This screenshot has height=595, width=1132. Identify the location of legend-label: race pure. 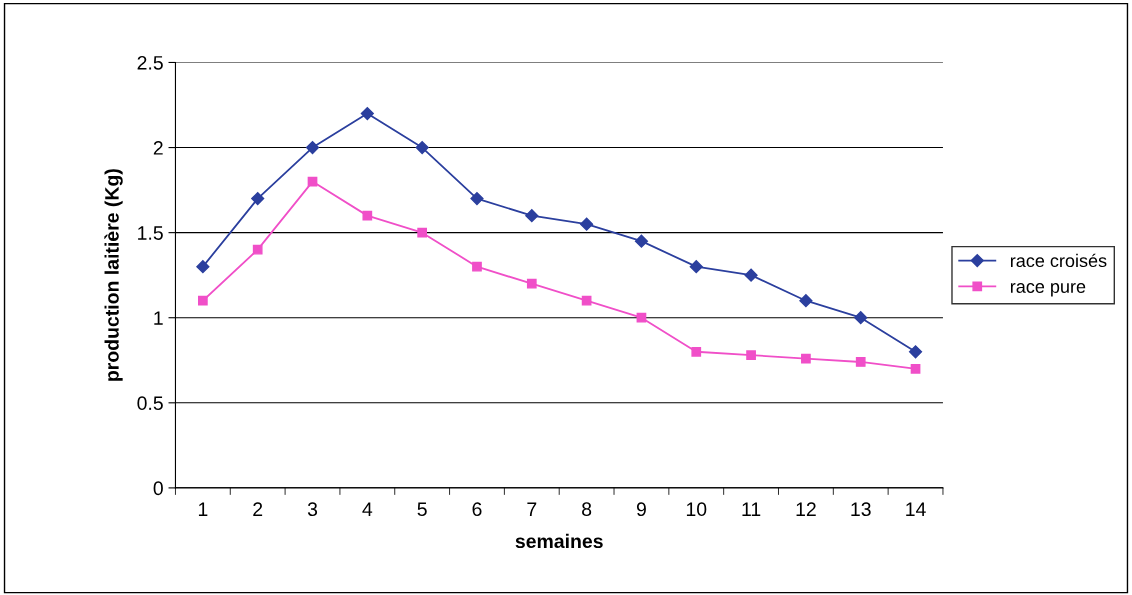
(1048, 290).